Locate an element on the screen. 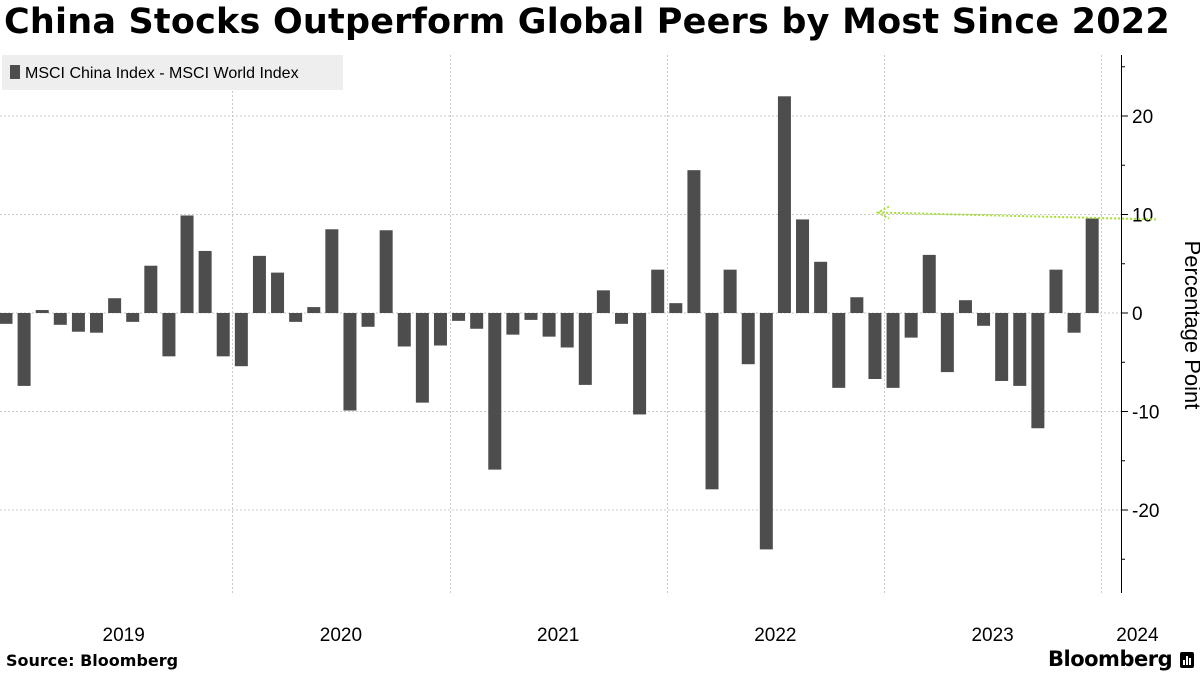  y-axis-title: Percentage Point is located at coordinates (1190, 325).